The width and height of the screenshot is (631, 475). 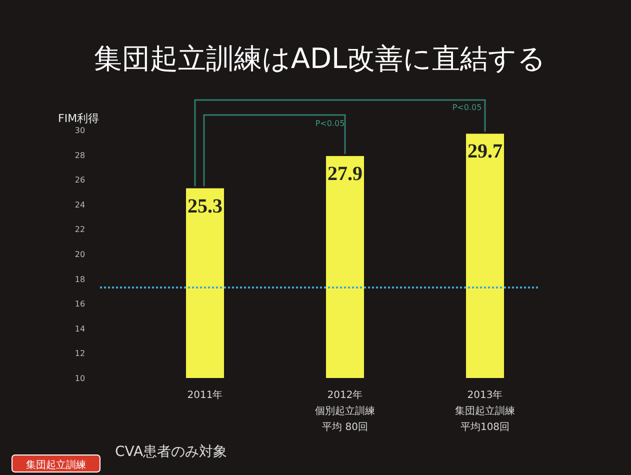 I want to click on data-label: 27.9, so click(x=345, y=174).